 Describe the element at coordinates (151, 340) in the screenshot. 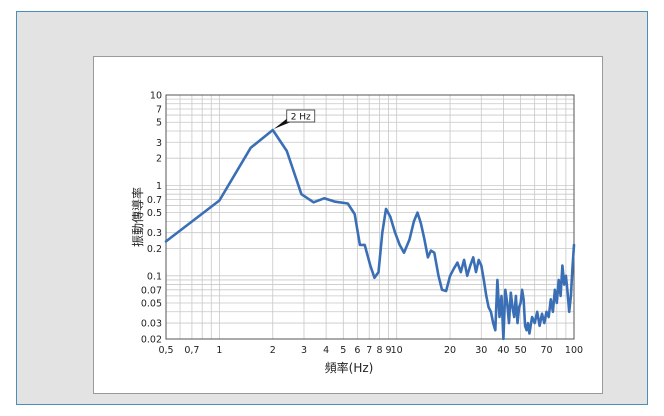

I see `y-tick-label: 0.02` at that location.